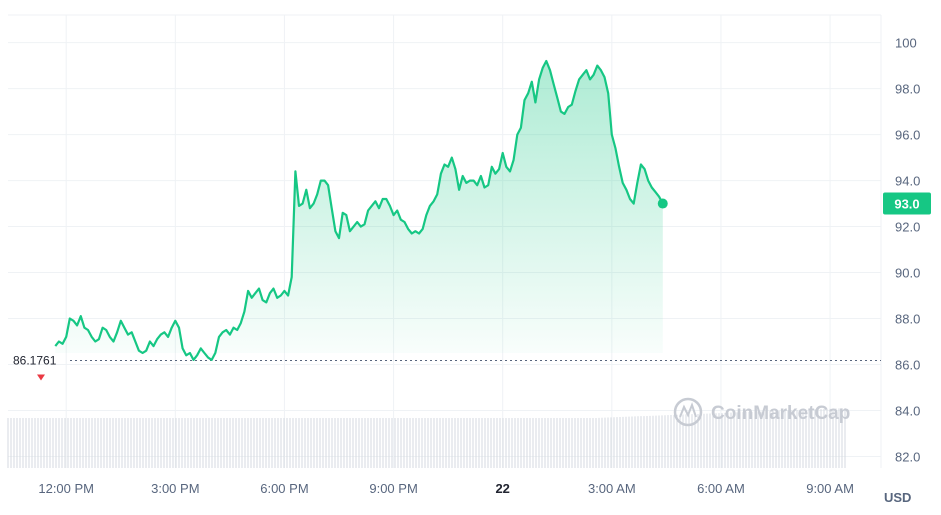 The width and height of the screenshot is (941, 515). What do you see at coordinates (907, 457) in the screenshot?
I see `y-tick-label: 82.0` at bounding box center [907, 457].